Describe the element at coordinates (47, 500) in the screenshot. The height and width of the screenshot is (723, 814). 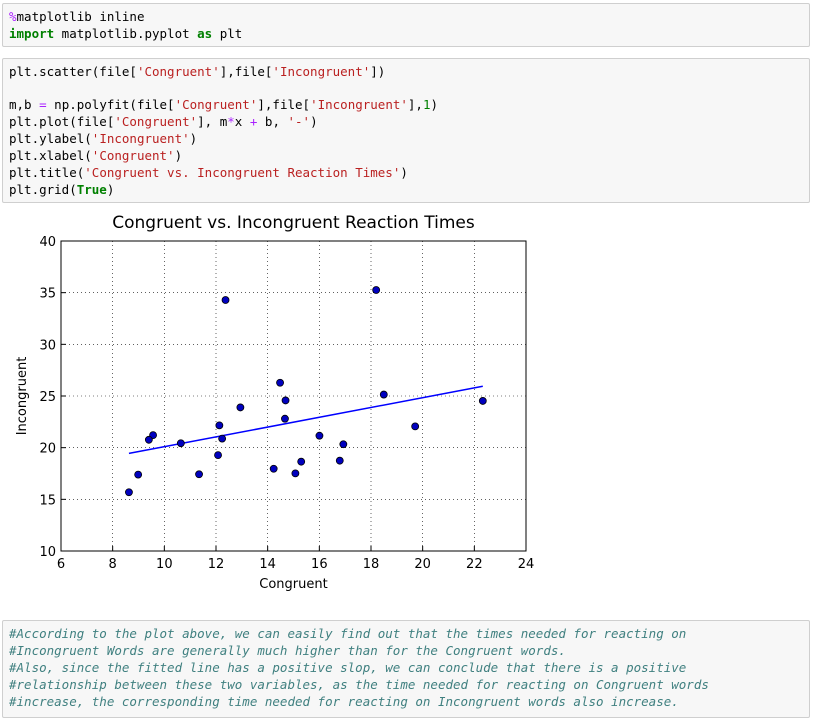
I see `y-tick-label: 15` at that location.